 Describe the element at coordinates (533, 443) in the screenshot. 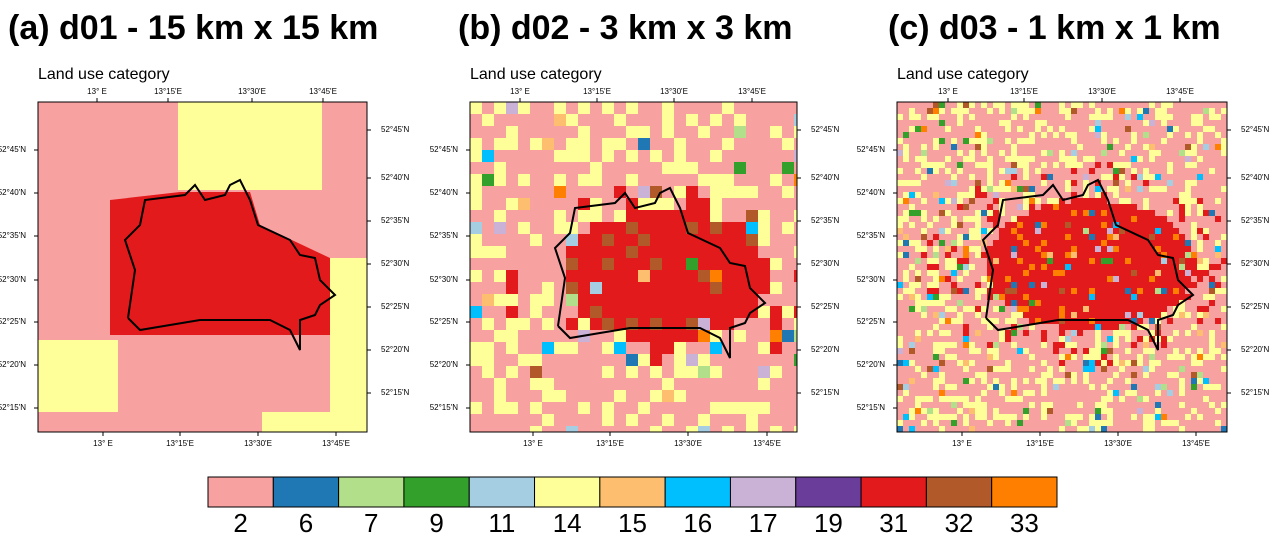

I see `bottom-tick-label: 13° E` at that location.